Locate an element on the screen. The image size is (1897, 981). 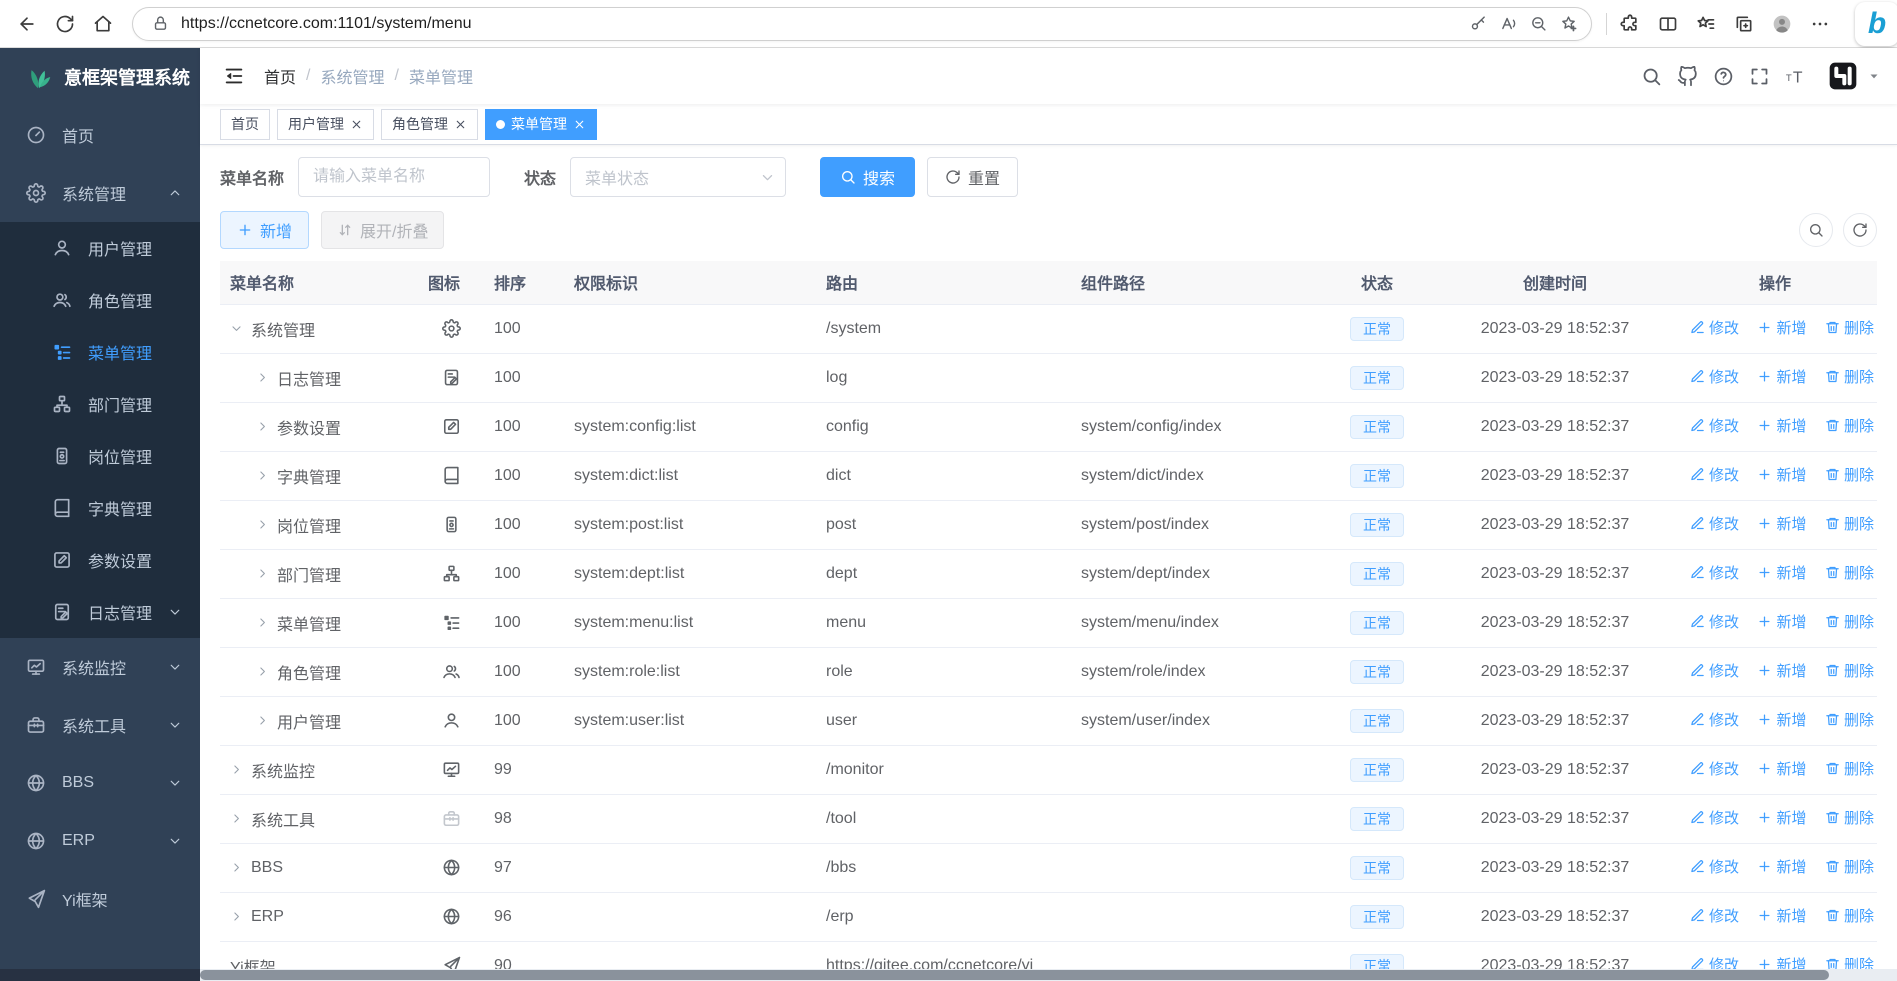
sidebar-item-monitor: 系统监控 is located at coordinates (100, 667).